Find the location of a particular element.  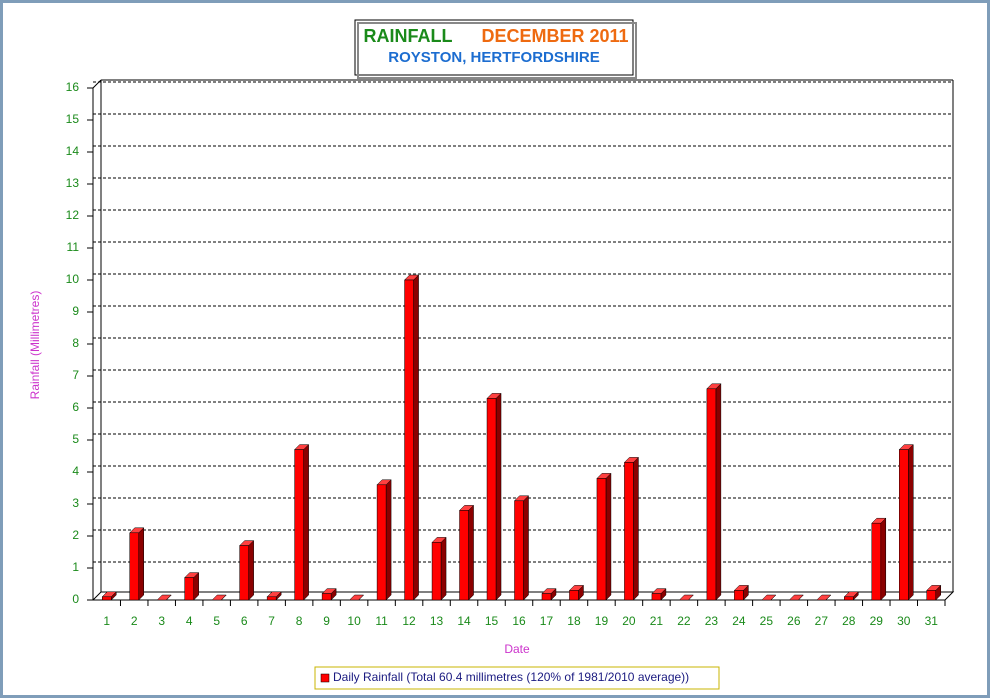

y-tick-label: 2 is located at coordinates (75, 535).